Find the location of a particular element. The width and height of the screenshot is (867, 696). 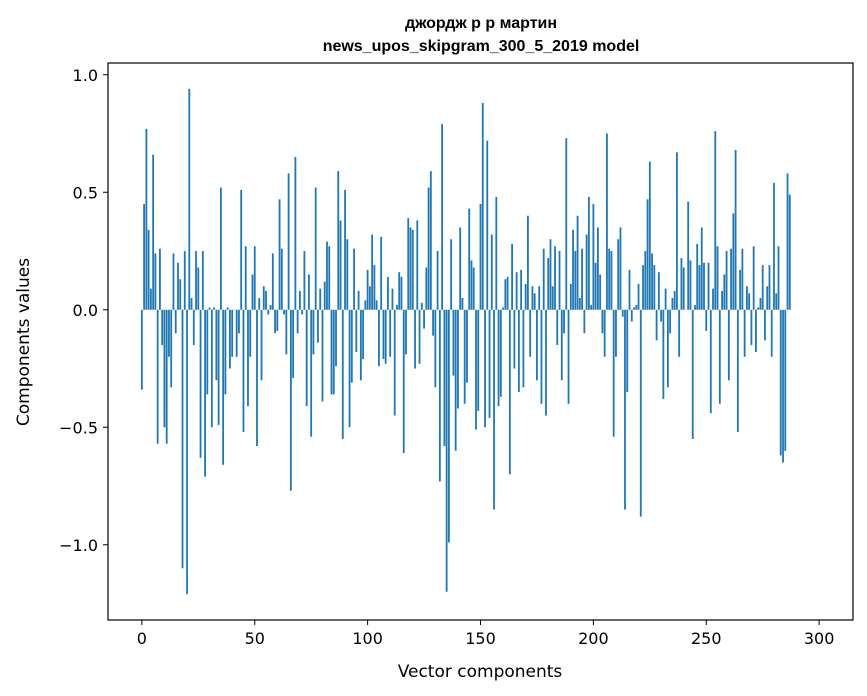

x-tick-label: 250 is located at coordinates (706, 638).